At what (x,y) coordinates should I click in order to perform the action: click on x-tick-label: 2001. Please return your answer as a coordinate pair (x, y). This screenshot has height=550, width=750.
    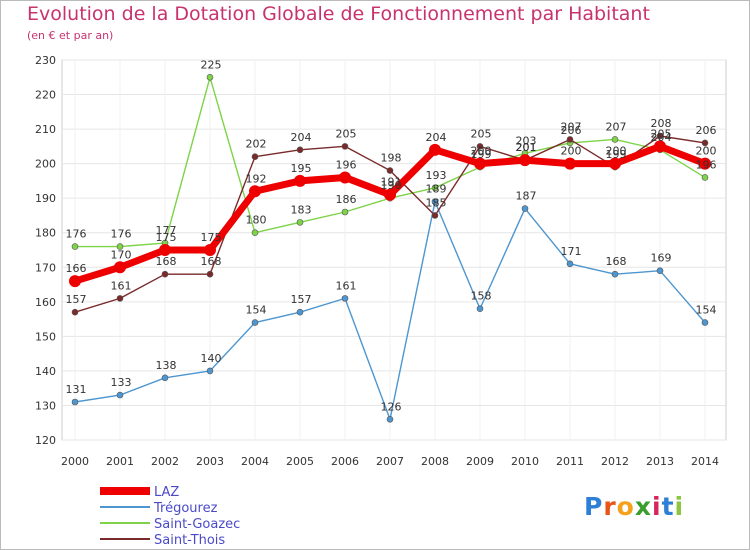
    Looking at the image, I should click on (120, 461).